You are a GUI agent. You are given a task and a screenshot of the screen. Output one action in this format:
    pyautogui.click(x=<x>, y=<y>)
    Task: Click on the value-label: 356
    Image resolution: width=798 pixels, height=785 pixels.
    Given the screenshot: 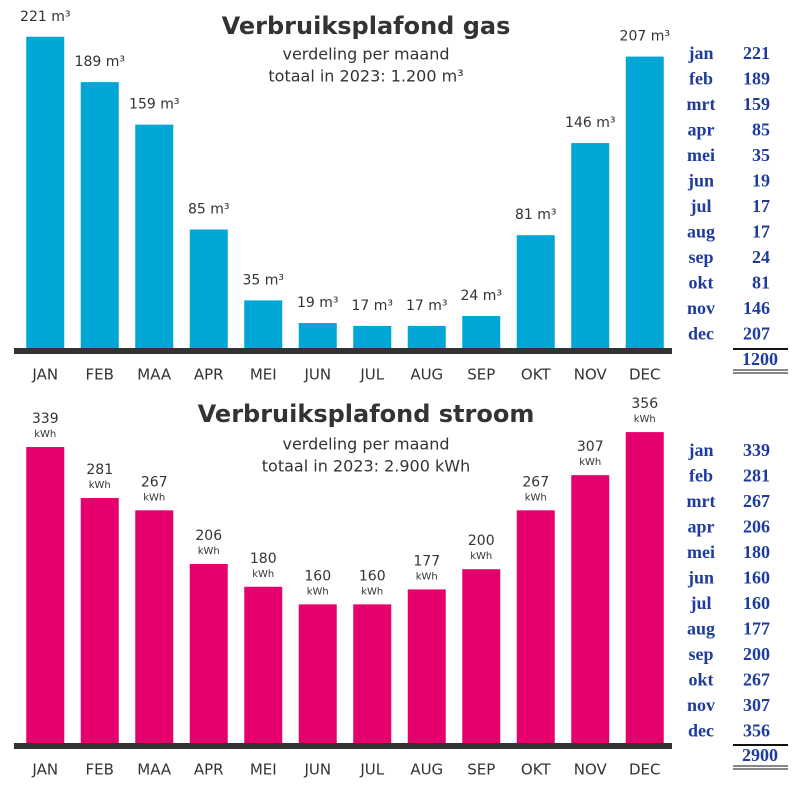 What is the action you would take?
    pyautogui.click(x=644, y=404)
    